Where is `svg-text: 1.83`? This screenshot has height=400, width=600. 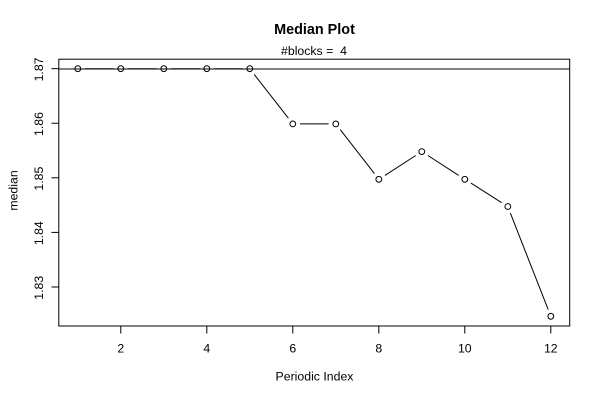 svg-text: 1.83 is located at coordinates (39, 288).